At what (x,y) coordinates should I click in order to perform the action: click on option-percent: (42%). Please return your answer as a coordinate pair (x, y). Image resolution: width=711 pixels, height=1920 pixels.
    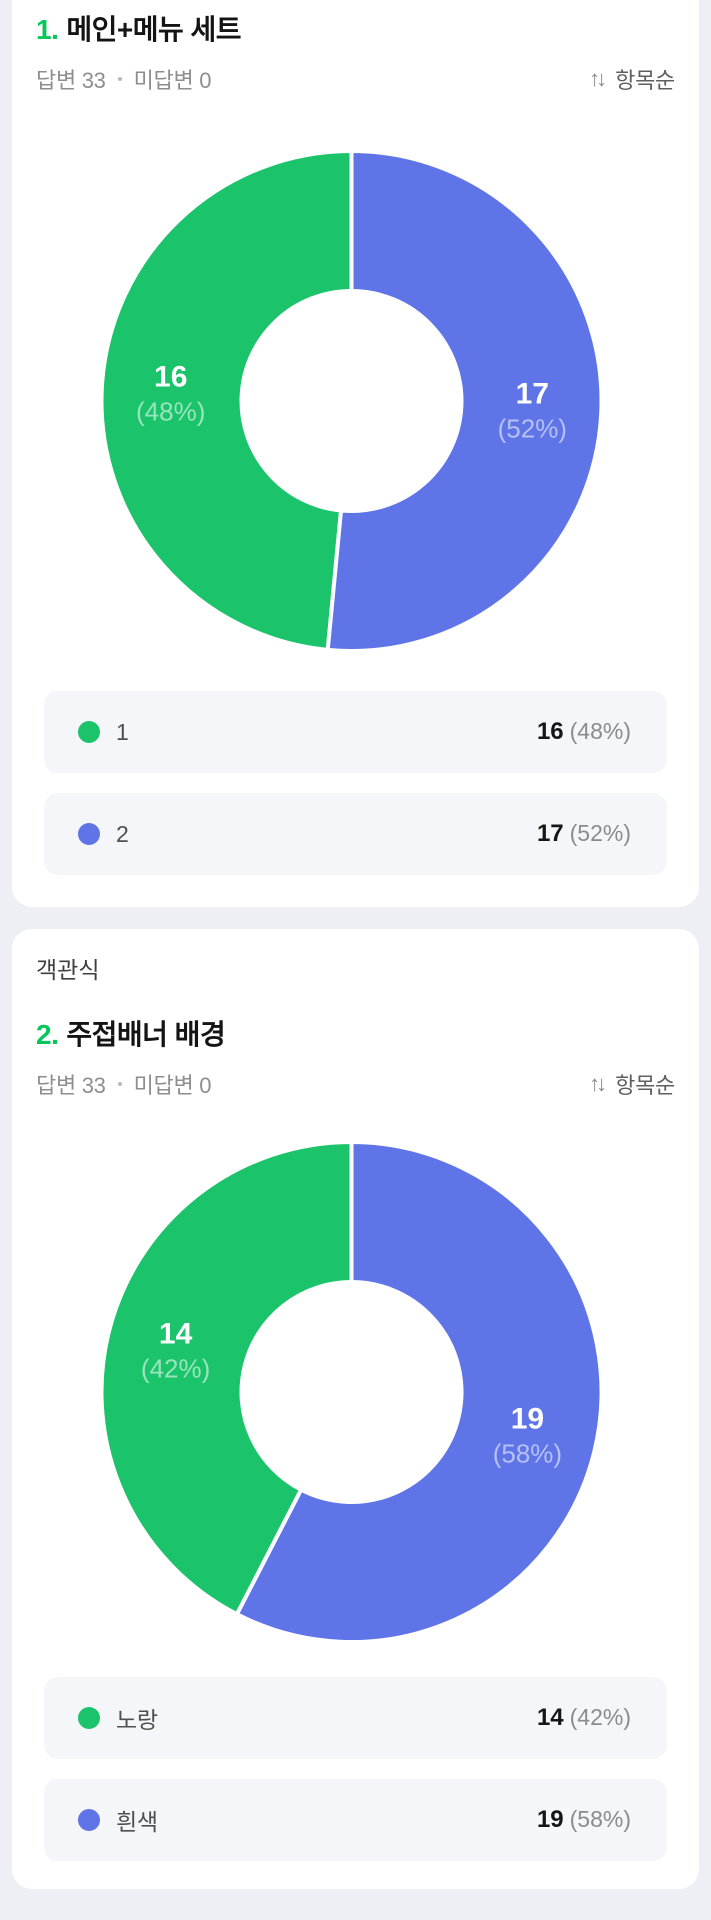
    Looking at the image, I should click on (600, 1717).